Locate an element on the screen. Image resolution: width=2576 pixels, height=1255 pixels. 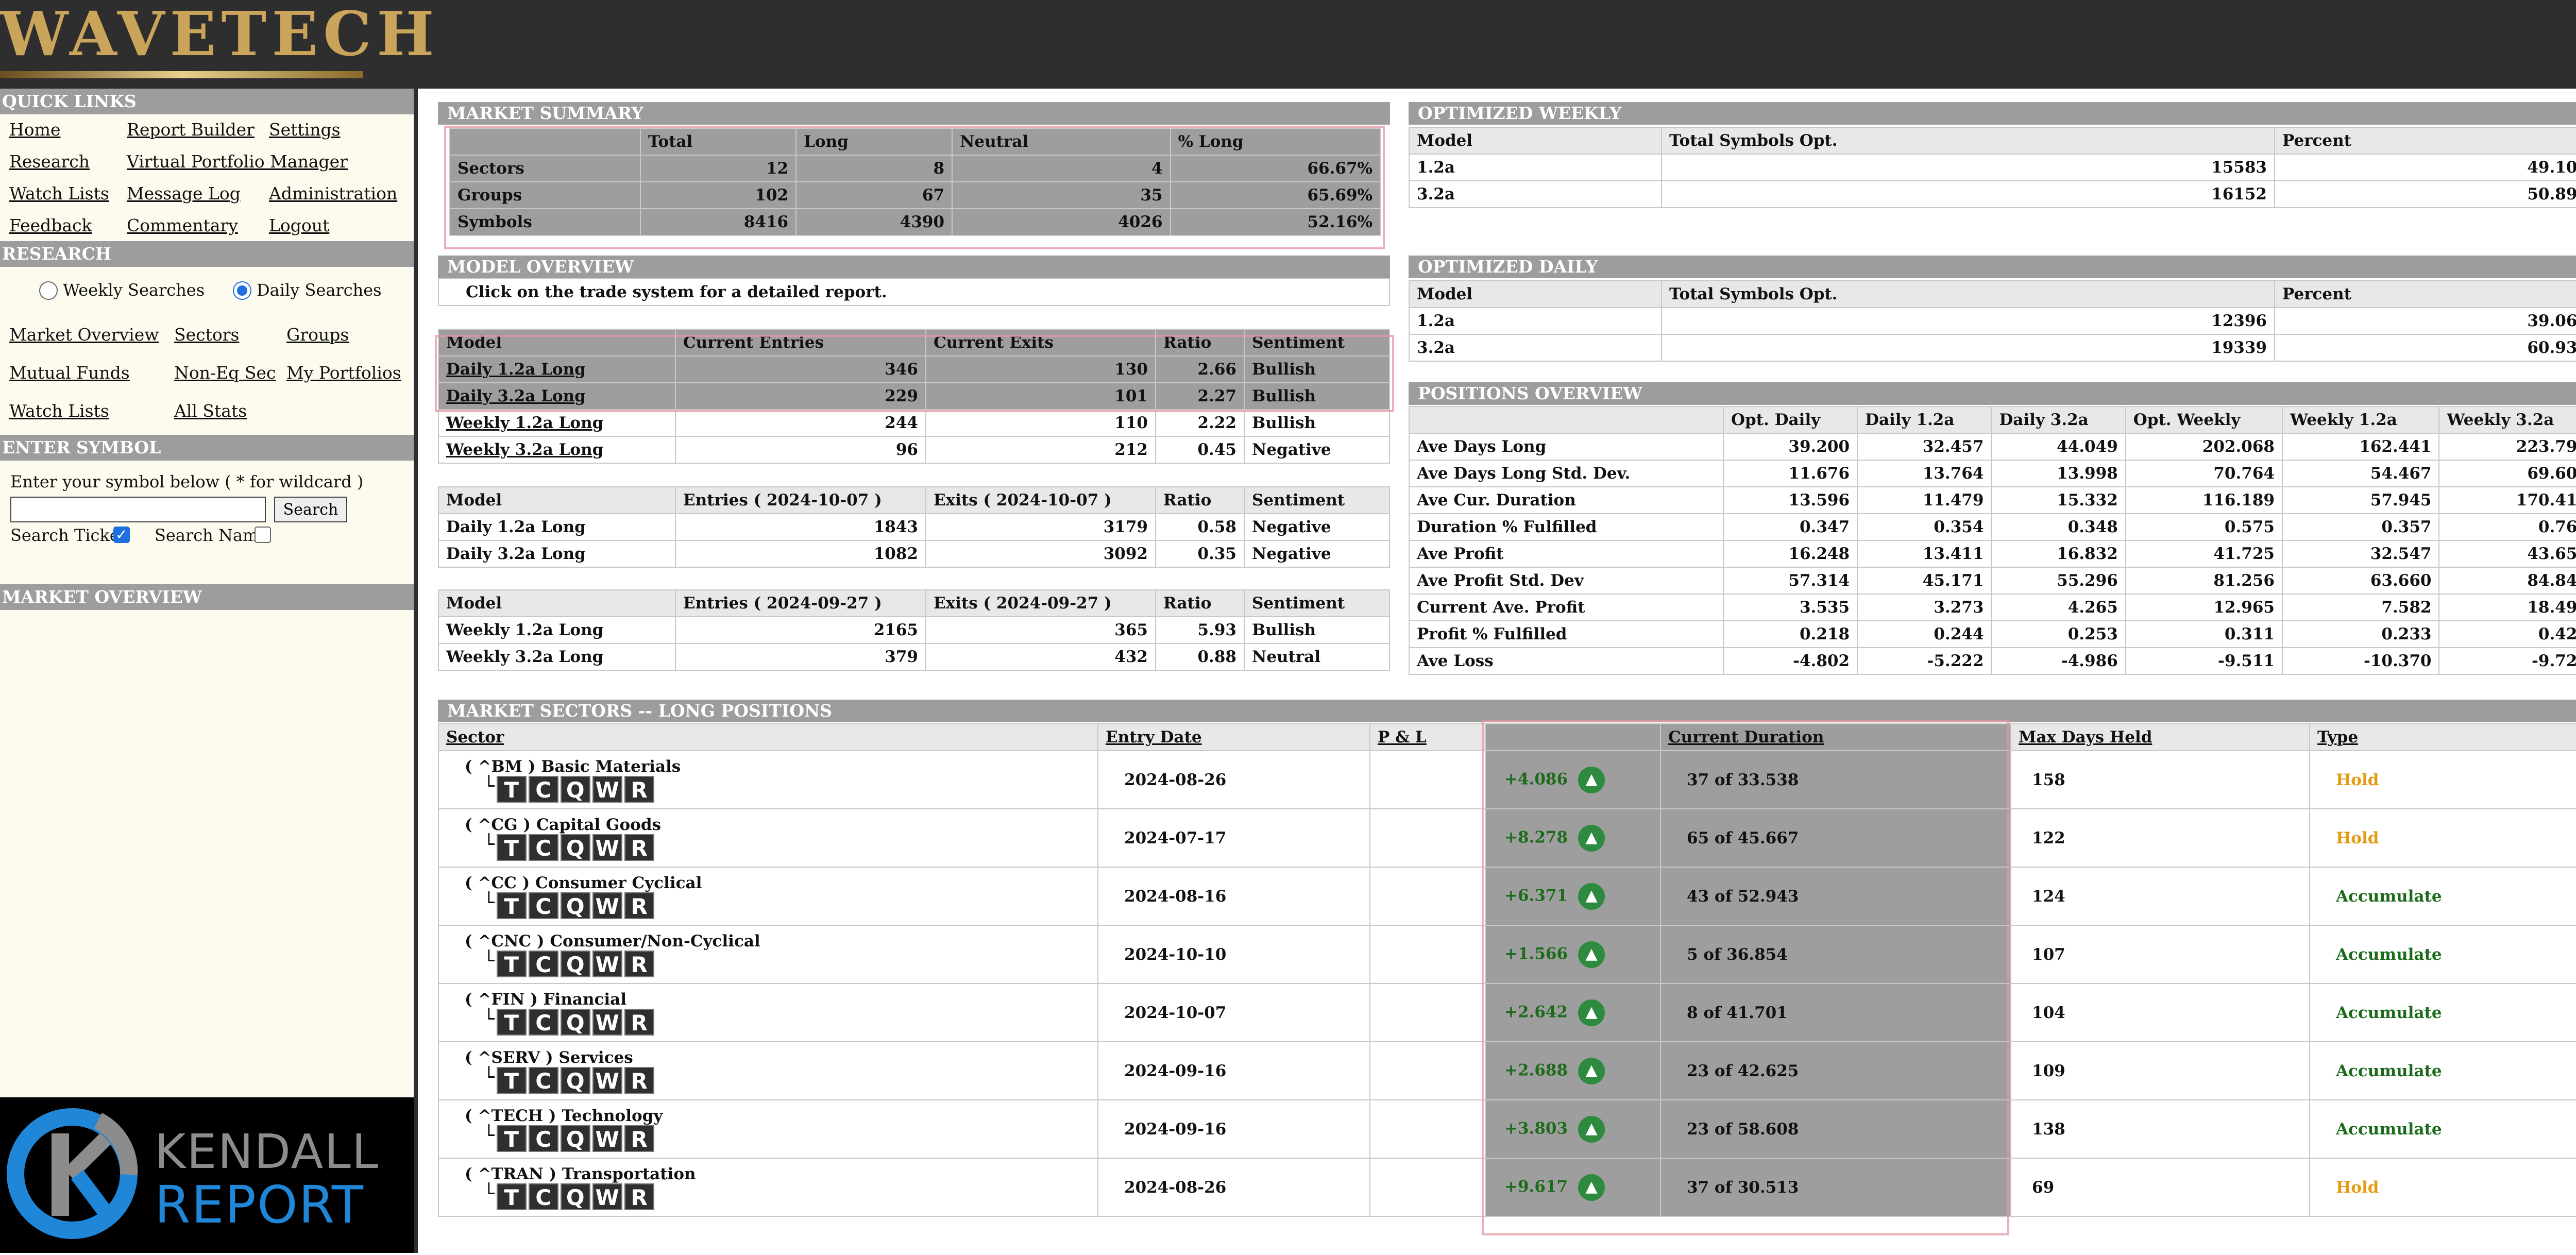
link-non-eq-sec: Non-Eq Sec is located at coordinates (225, 373).